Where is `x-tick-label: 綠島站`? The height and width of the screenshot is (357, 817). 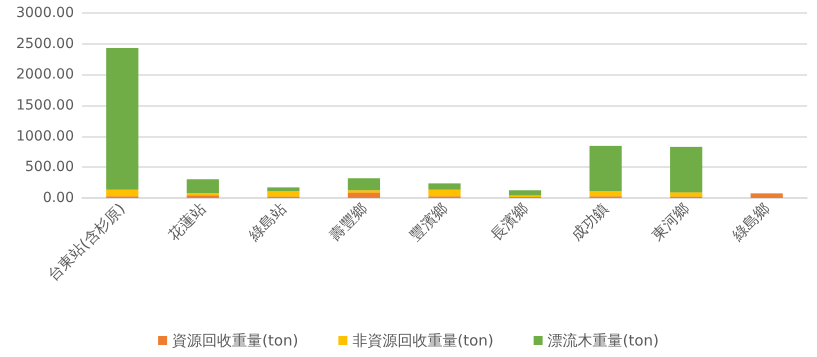 x-tick-label: 綠島站 is located at coordinates (267, 222).